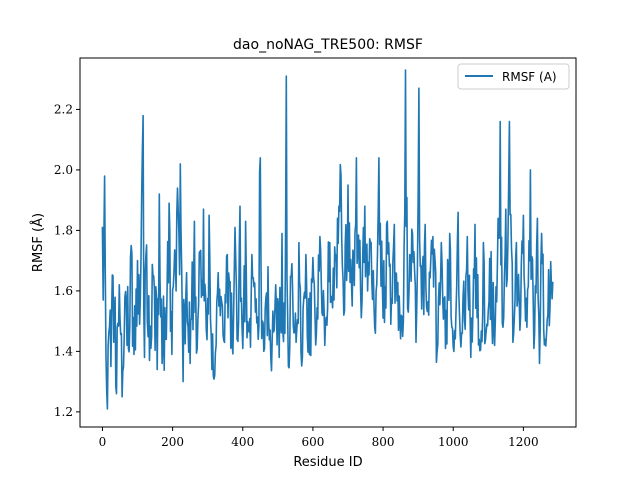  Describe the element at coordinates (172, 442) in the screenshot. I see `x-tick-label: 200` at that location.